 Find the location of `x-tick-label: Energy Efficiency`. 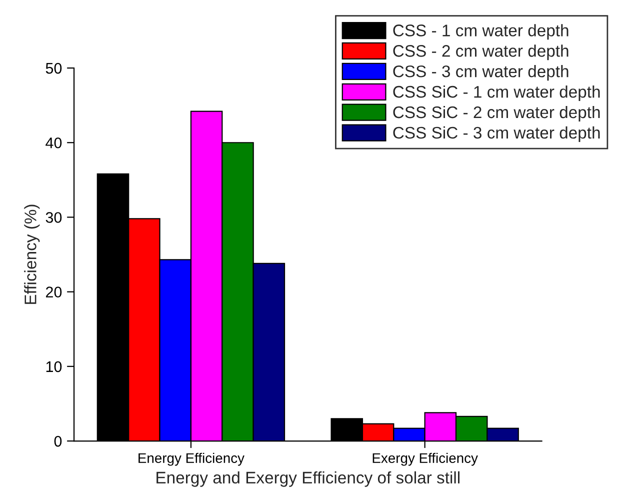

x-tick-label: Energy Efficiency is located at coordinates (191, 459).